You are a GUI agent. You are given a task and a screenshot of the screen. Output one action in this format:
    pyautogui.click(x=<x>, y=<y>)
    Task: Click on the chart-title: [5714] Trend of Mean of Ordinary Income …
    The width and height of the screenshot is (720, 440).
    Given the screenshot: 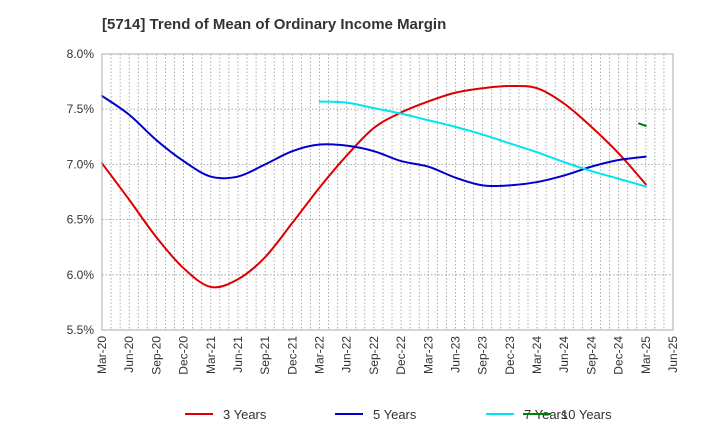 What is the action you would take?
    pyautogui.click(x=274, y=24)
    